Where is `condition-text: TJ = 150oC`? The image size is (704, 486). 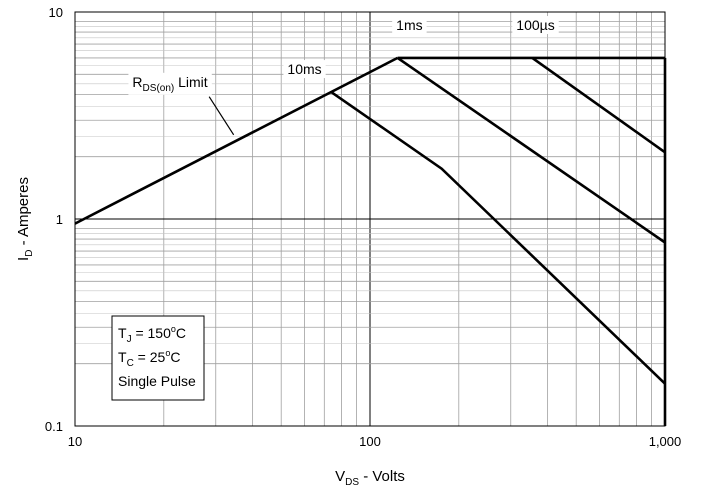
condition-text: TJ = 150oC is located at coordinates (152, 334).